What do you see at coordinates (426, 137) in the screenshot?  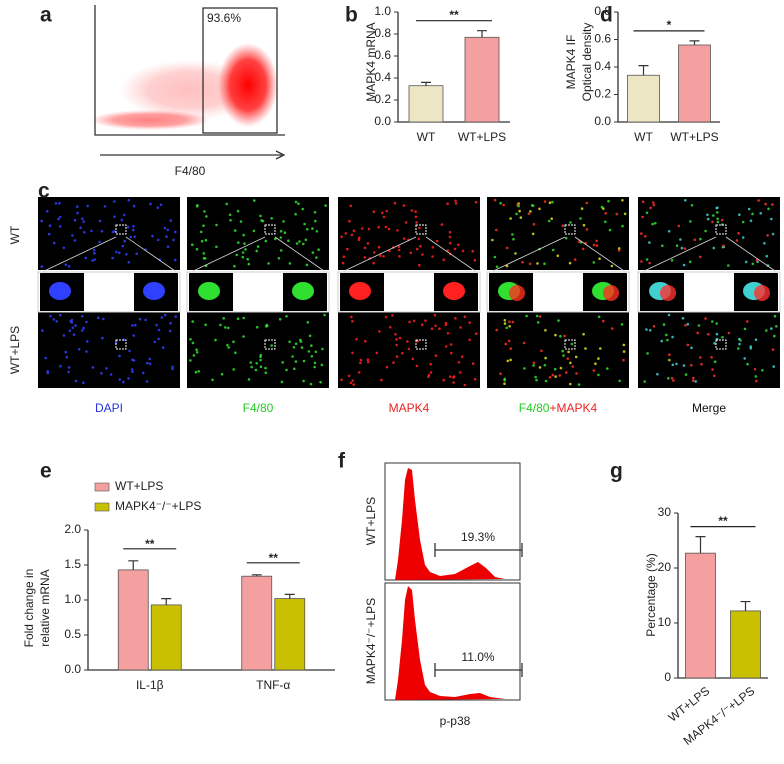 I see `x-tick-label: WT` at bounding box center [426, 137].